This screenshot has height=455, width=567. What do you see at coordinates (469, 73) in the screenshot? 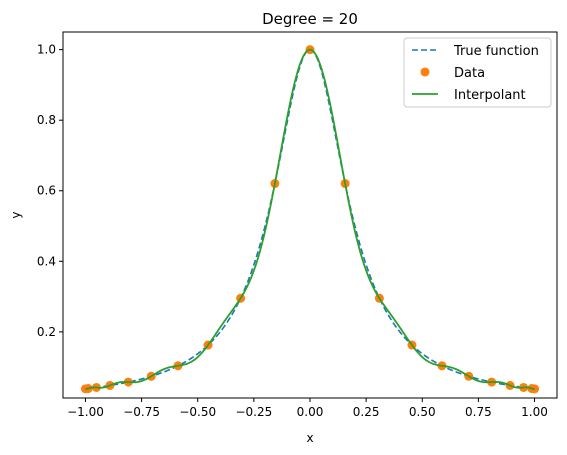
I see `legend-data-label: Data` at bounding box center [469, 73].